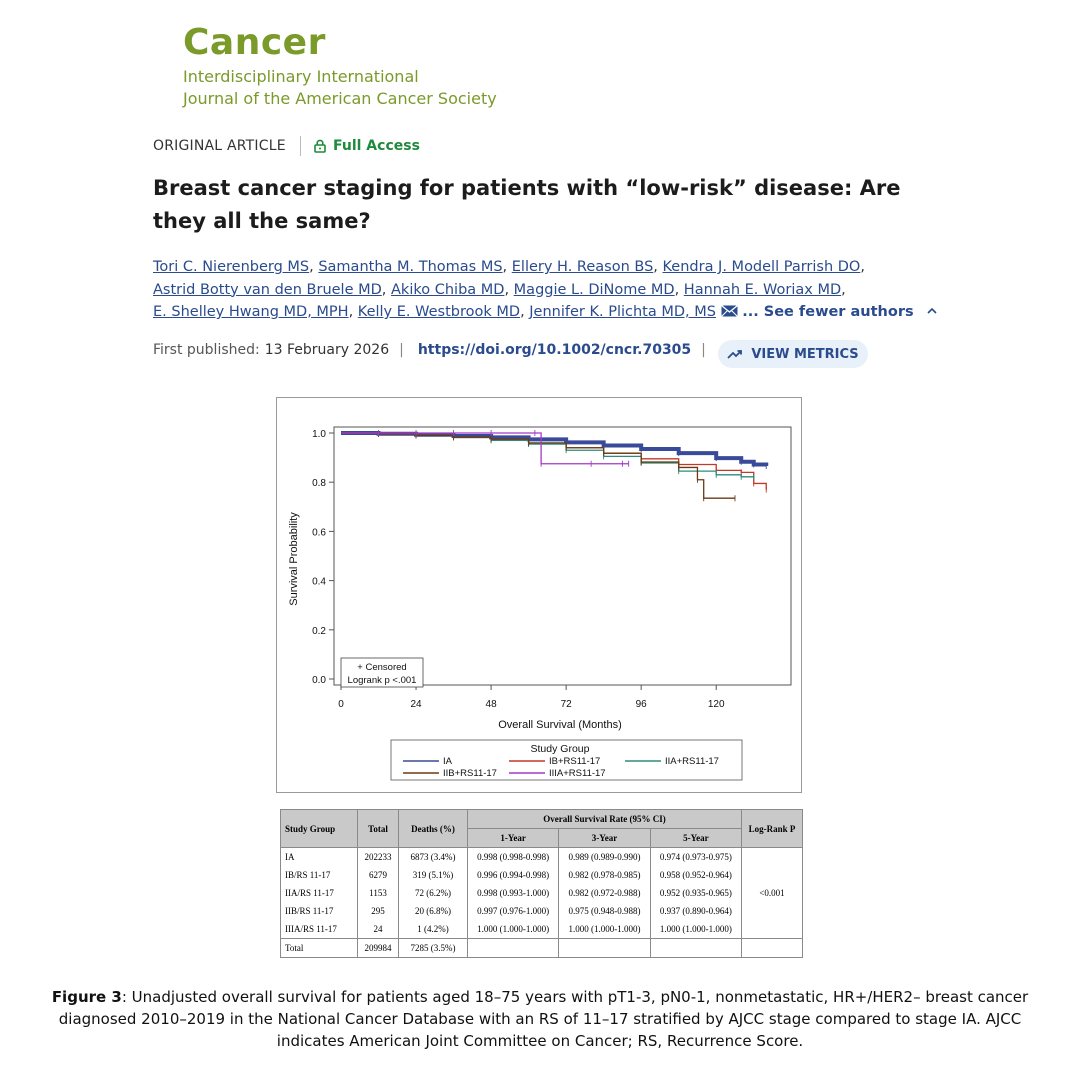 This screenshot has height=1080, width=1080. Describe the element at coordinates (559, 725) in the screenshot. I see `x-axis-label: Overall Survival (Months)` at that location.